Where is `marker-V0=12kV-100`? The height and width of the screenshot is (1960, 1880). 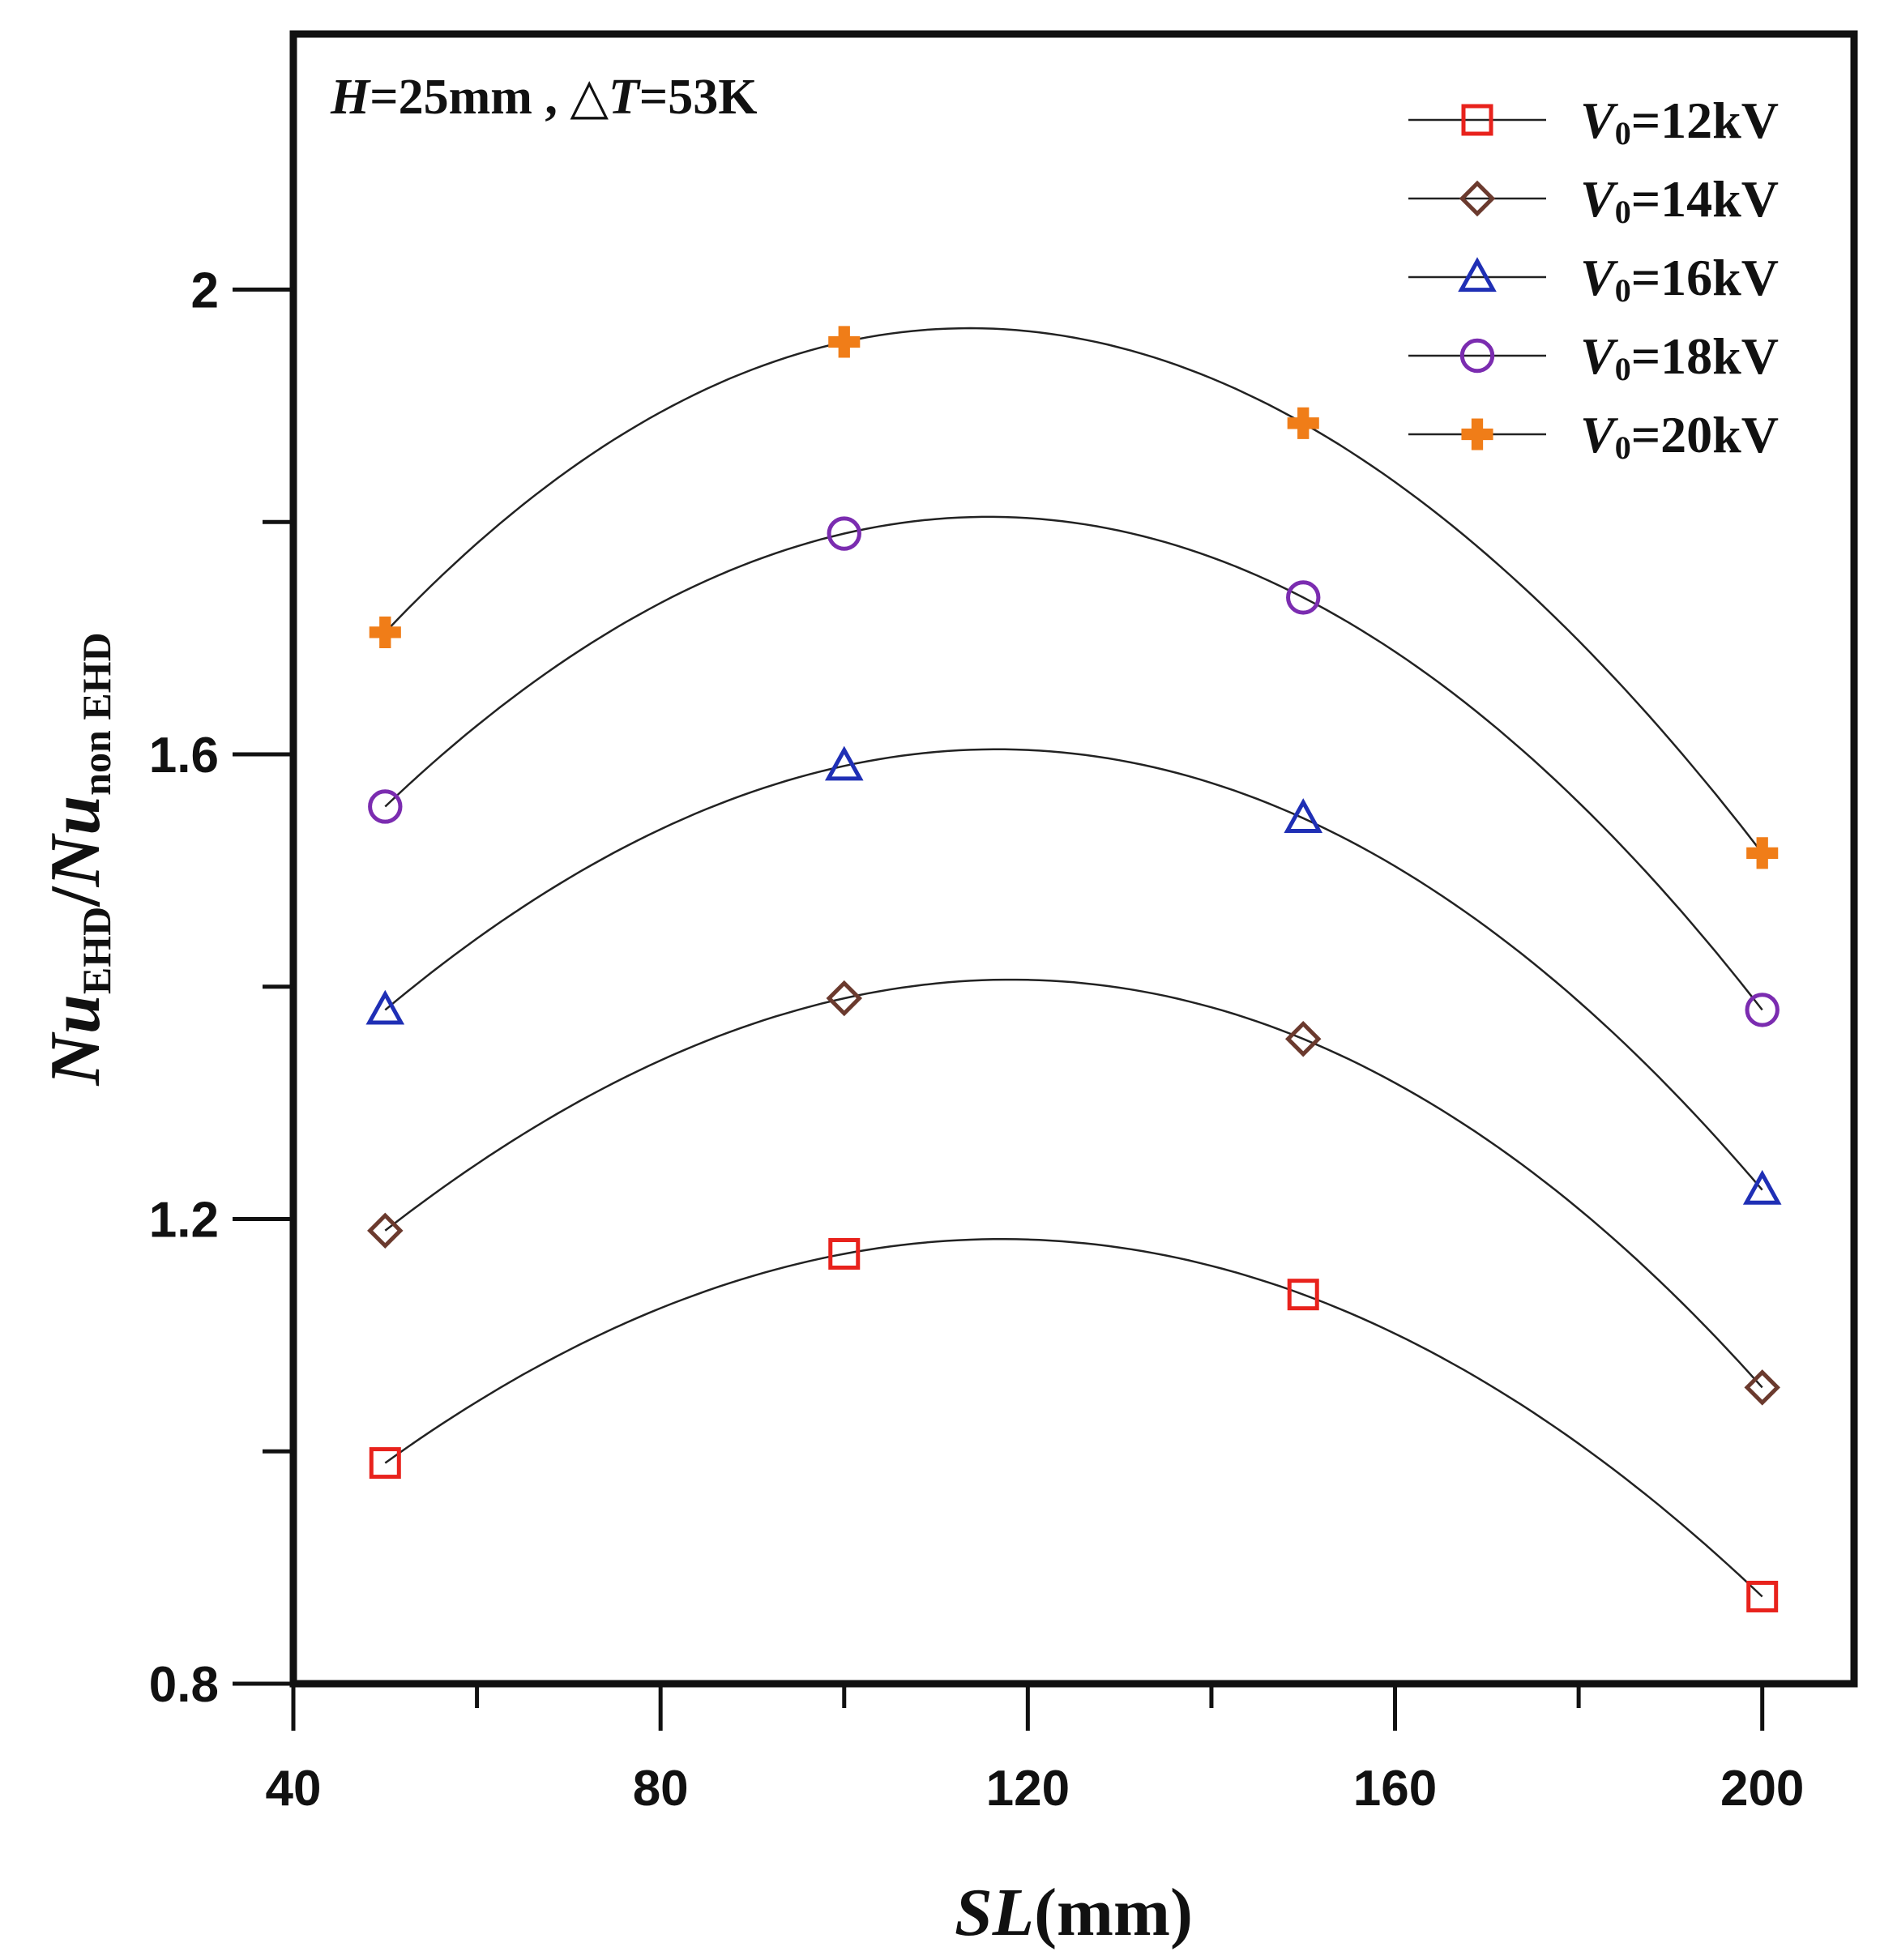 marker-V0=12kV-100 is located at coordinates (844, 1253).